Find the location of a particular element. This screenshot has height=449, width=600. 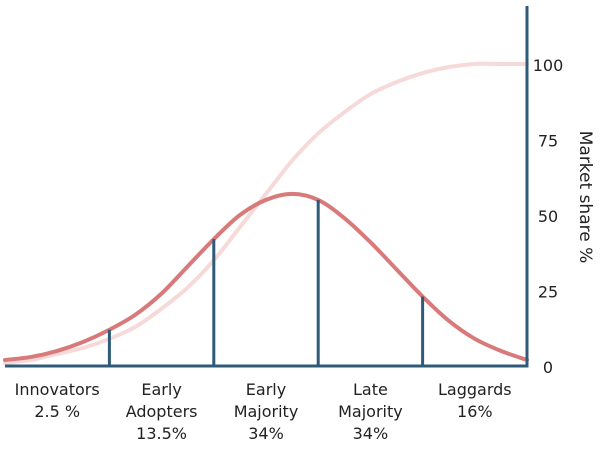

segment-label-5: Laggards 16% is located at coordinates (475, 400).